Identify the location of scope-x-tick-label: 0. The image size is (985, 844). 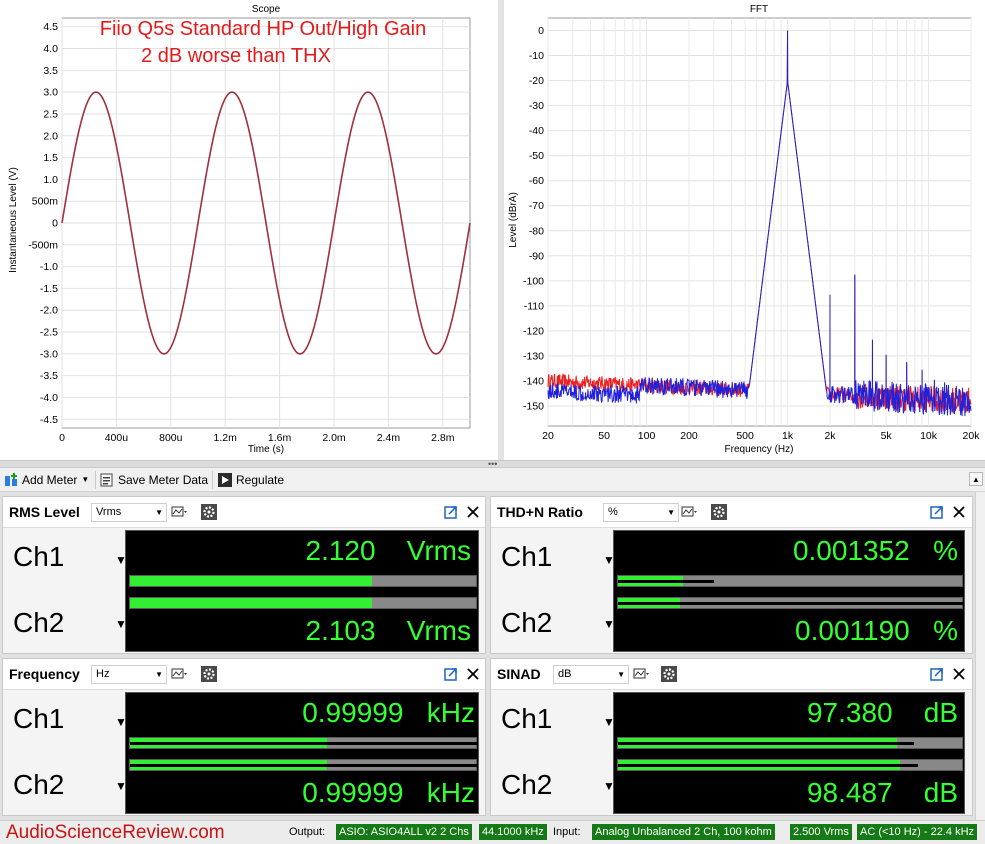
(62, 438).